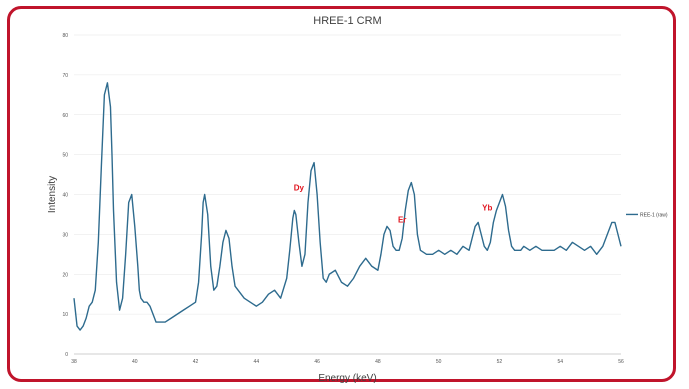 The image size is (689, 389). Describe the element at coordinates (299, 188) in the screenshot. I see `annotation-label: Dy` at that location.